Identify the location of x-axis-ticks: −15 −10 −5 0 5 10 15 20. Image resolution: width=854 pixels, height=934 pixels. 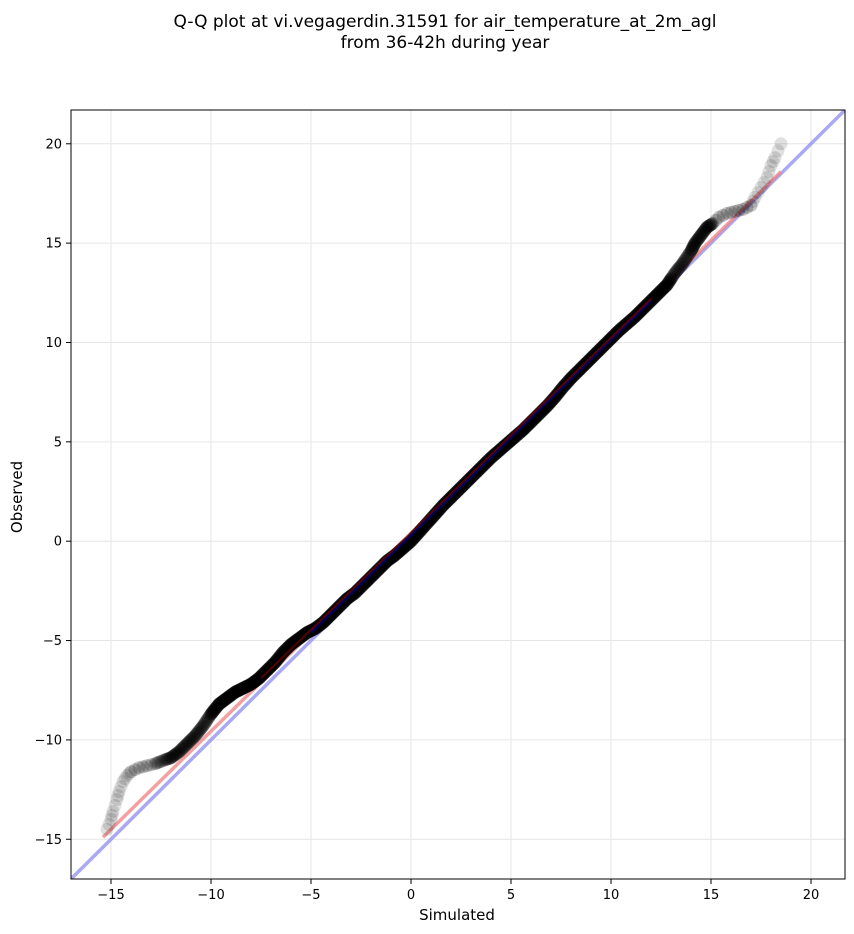
(458, 891).